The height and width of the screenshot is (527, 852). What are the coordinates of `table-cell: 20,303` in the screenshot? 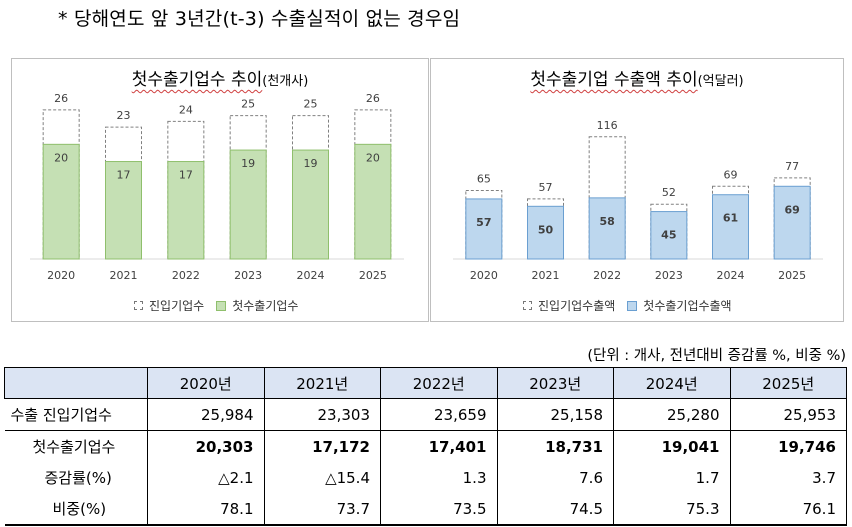 It's located at (206, 446).